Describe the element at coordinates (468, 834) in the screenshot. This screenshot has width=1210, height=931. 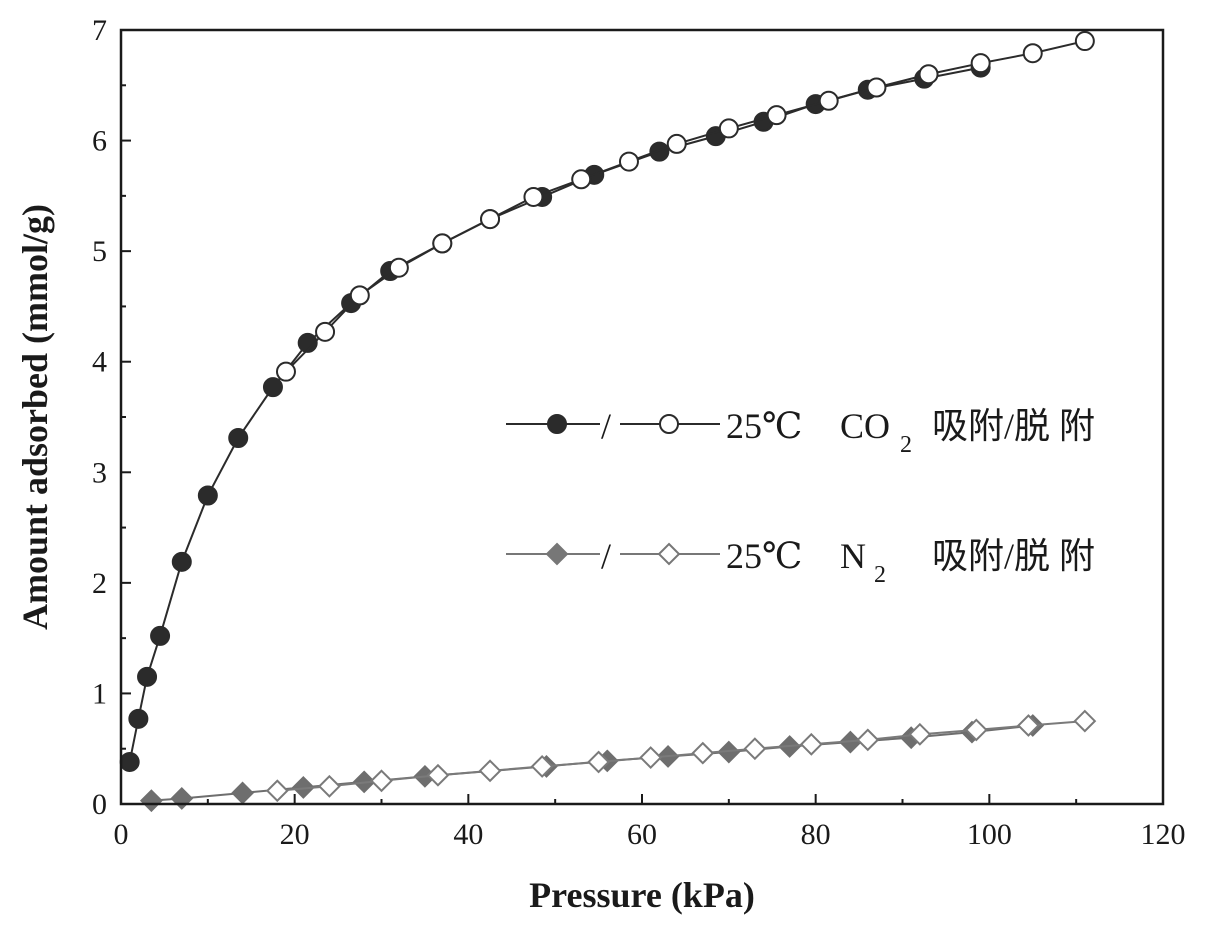
I see `x-tick-label: 40` at that location.